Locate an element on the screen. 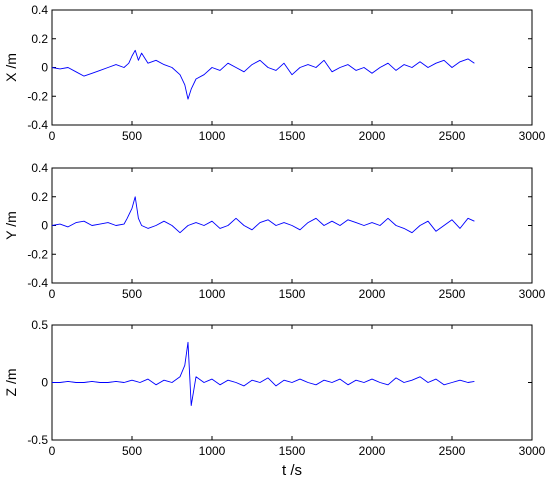 This screenshot has width=550, height=480. y-axis-label: Z /m is located at coordinates (11, 383).